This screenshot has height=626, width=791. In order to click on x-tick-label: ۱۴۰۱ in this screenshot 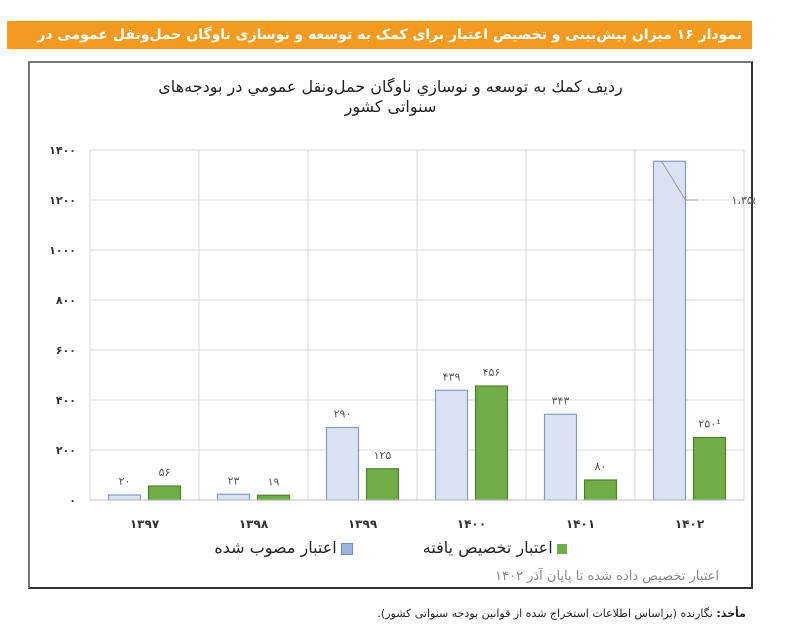, I will do `click(580, 524)`.